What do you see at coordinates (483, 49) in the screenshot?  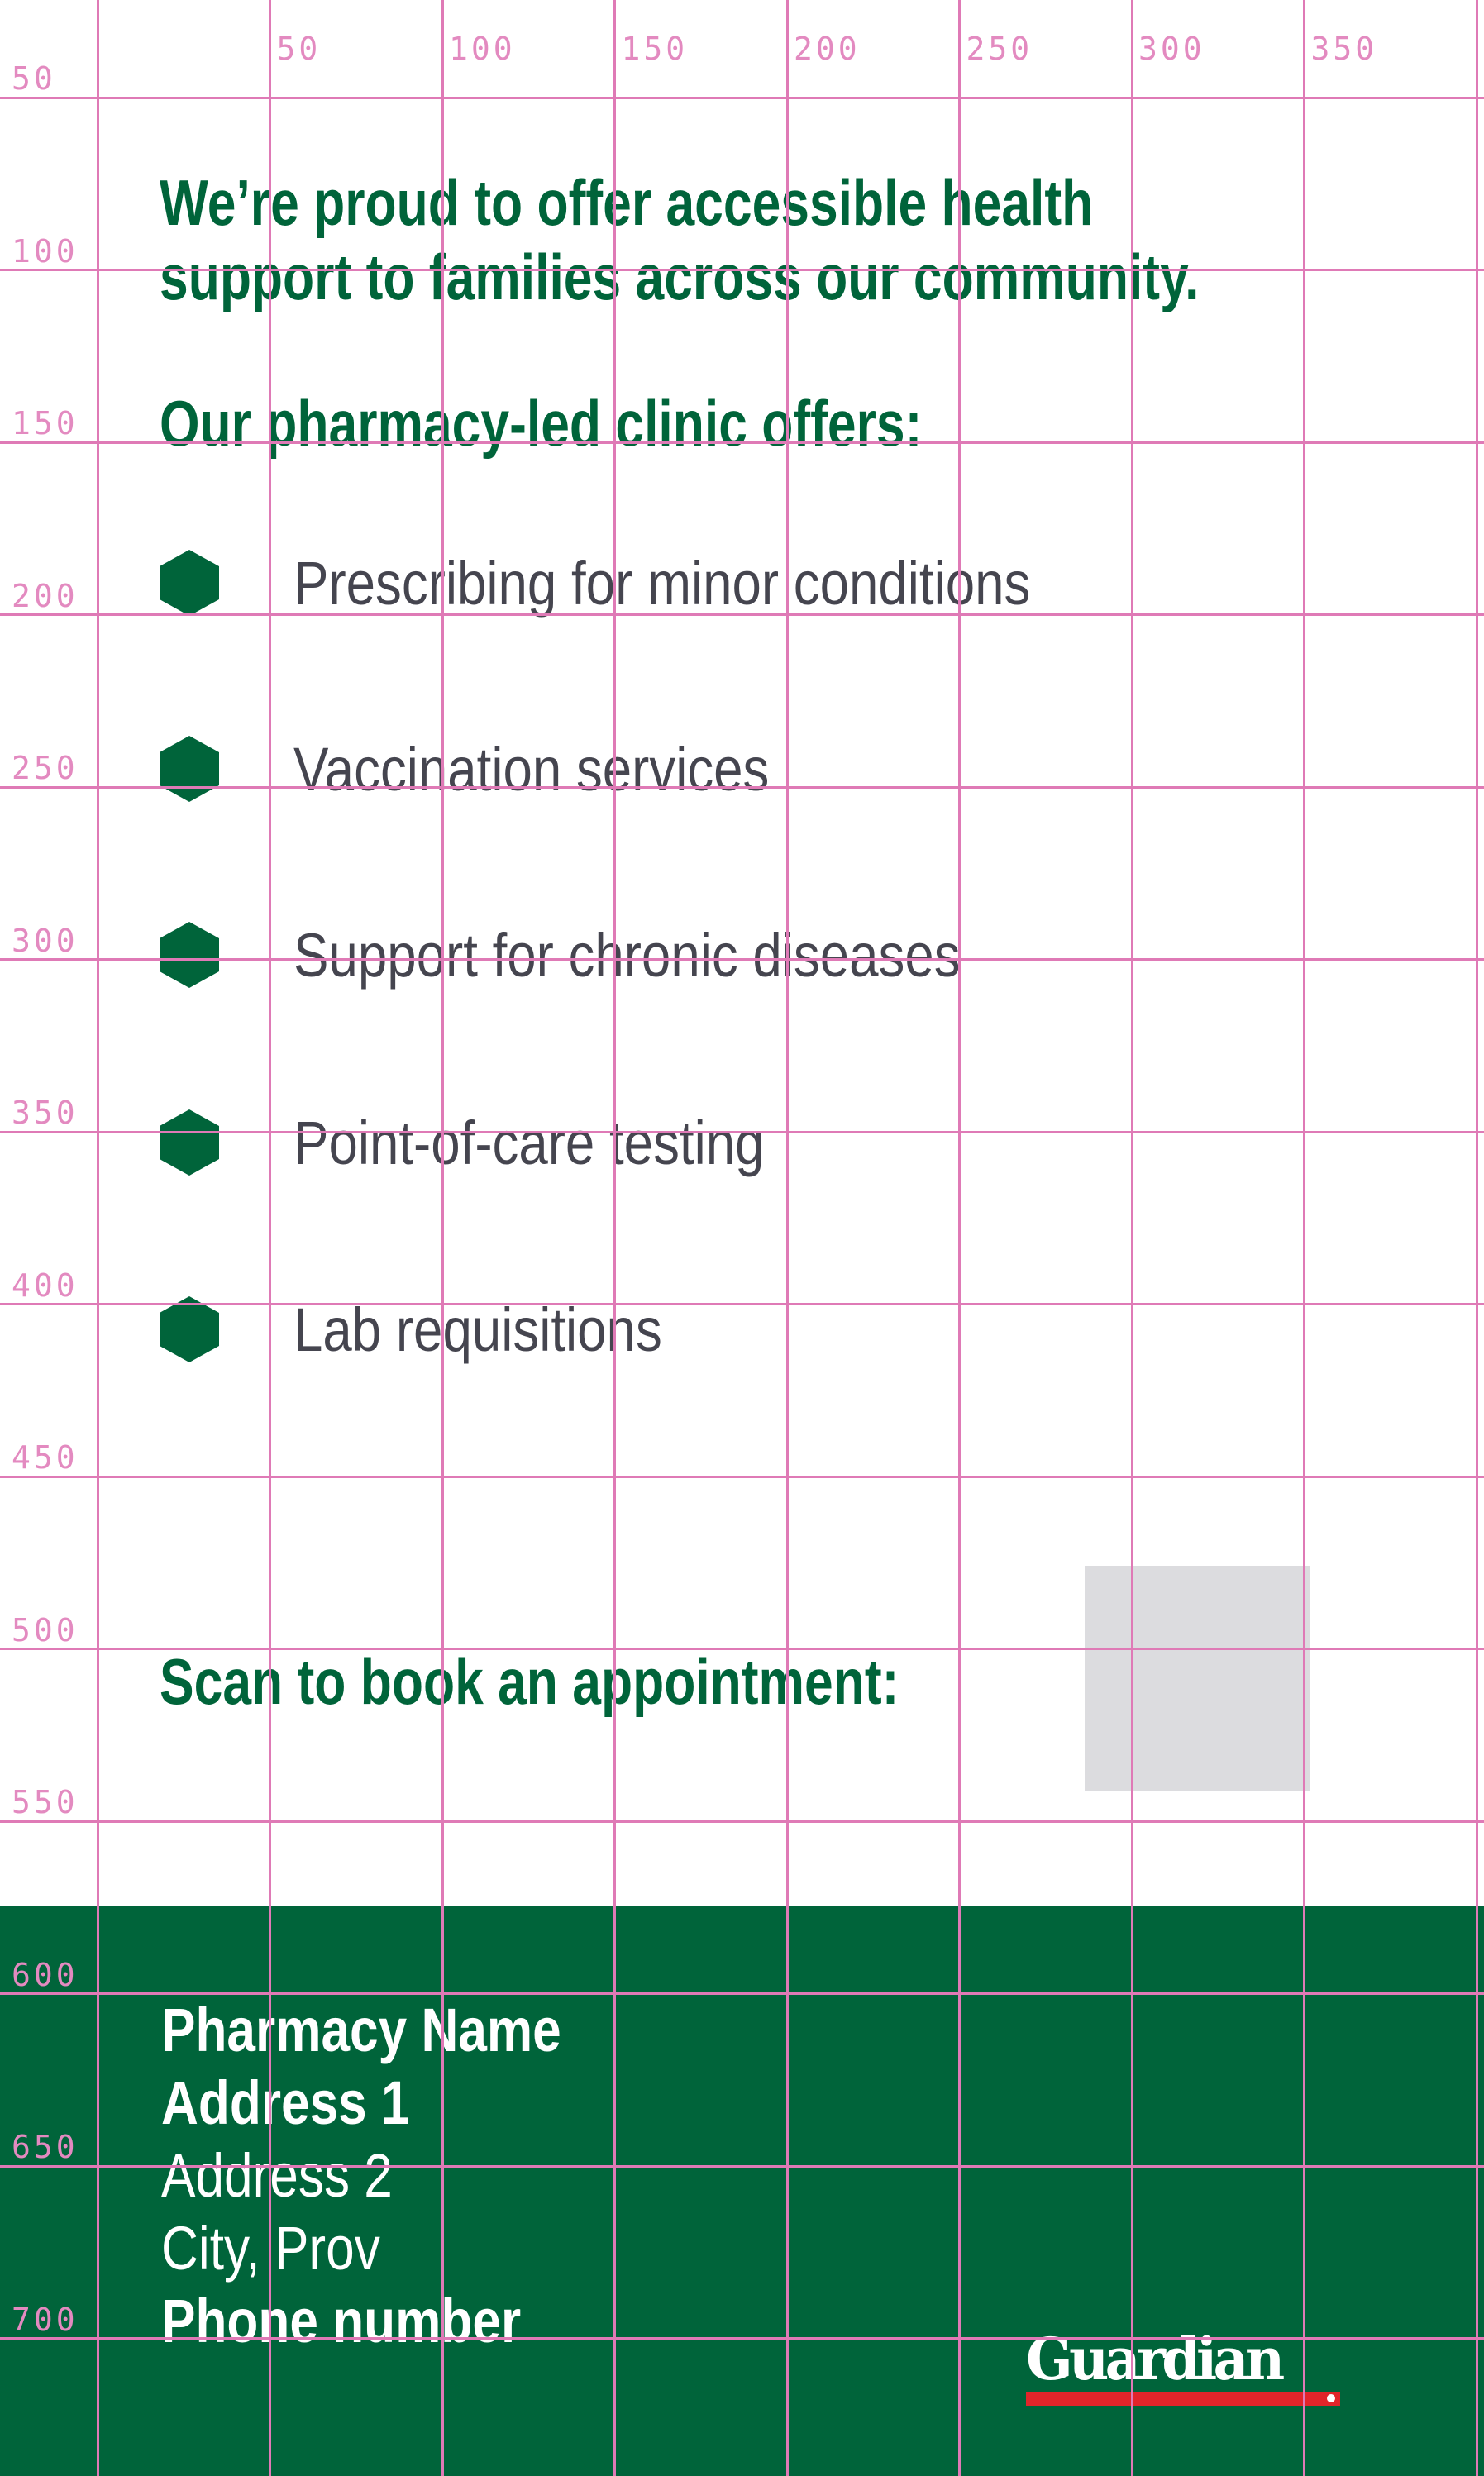 I see `grid-x-label: 100` at bounding box center [483, 49].